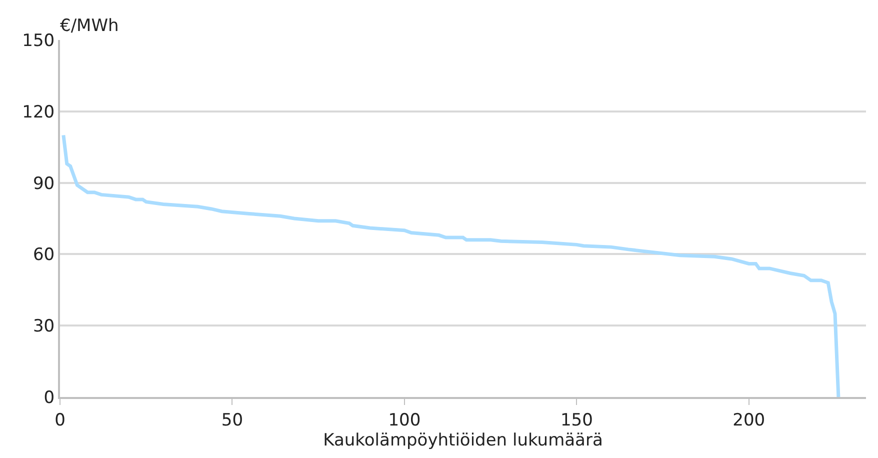  What do you see at coordinates (232, 420) in the screenshot?
I see `x-tick-label: 50` at bounding box center [232, 420].